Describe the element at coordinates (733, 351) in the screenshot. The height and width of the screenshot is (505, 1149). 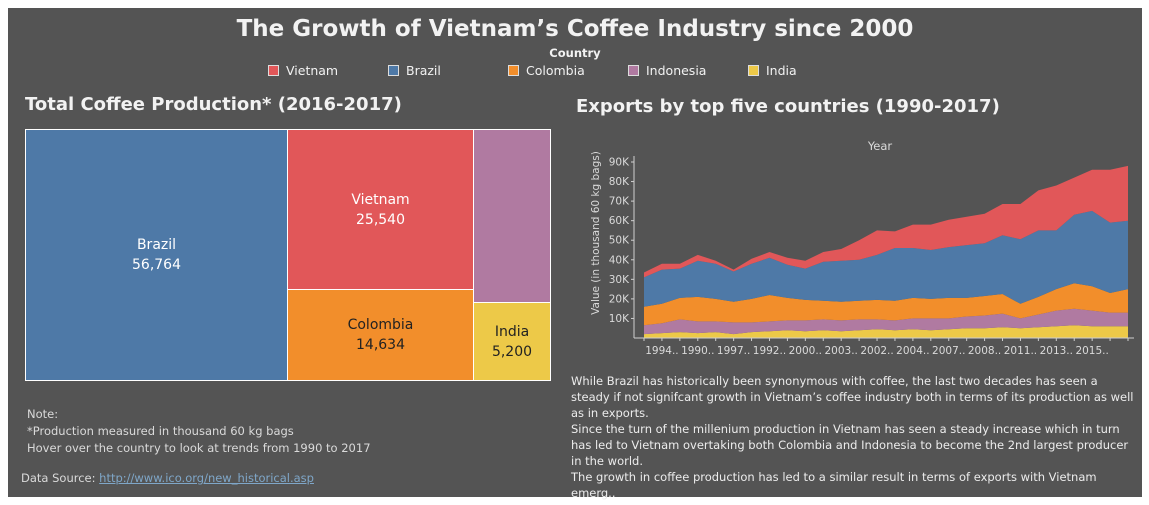
I see `x-tick-label: 1997..` at that location.